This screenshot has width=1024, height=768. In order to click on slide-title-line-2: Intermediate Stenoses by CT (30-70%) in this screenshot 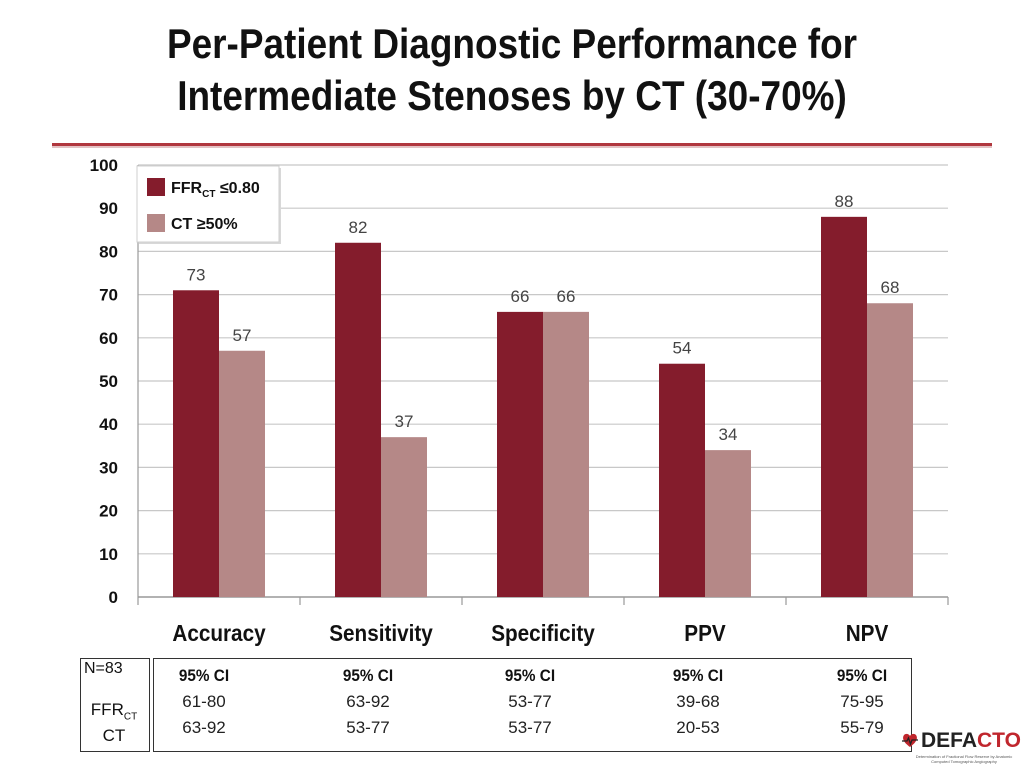, I will do `click(512, 95)`.